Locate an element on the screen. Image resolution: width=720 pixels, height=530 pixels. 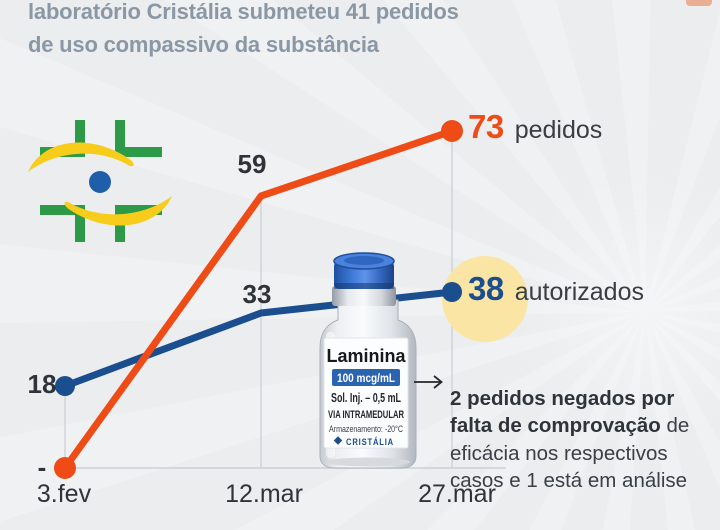
point-pedidos-3fev is located at coordinates (65, 468).